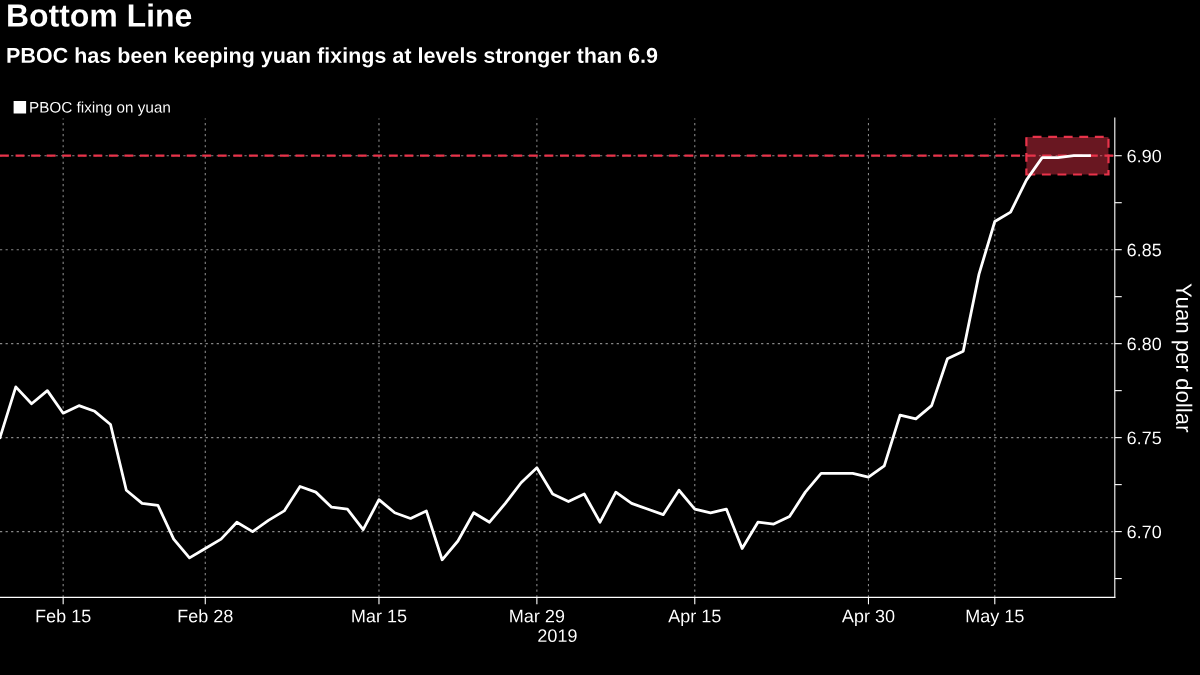 Image resolution: width=1200 pixels, height=675 pixels. I want to click on x-tick-label: Feb 15, so click(63, 616).